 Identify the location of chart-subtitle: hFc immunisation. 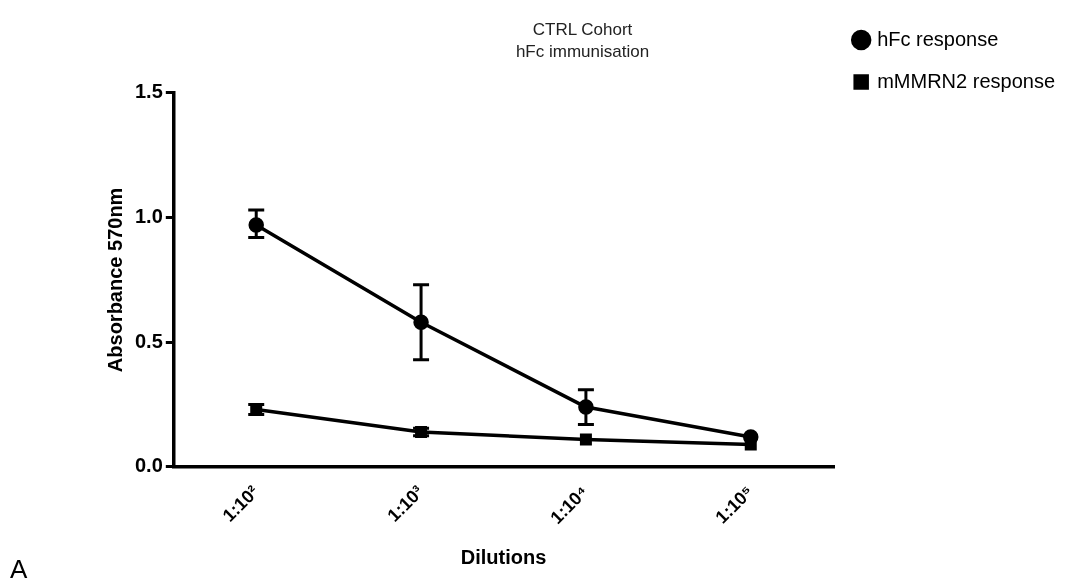
(582, 52).